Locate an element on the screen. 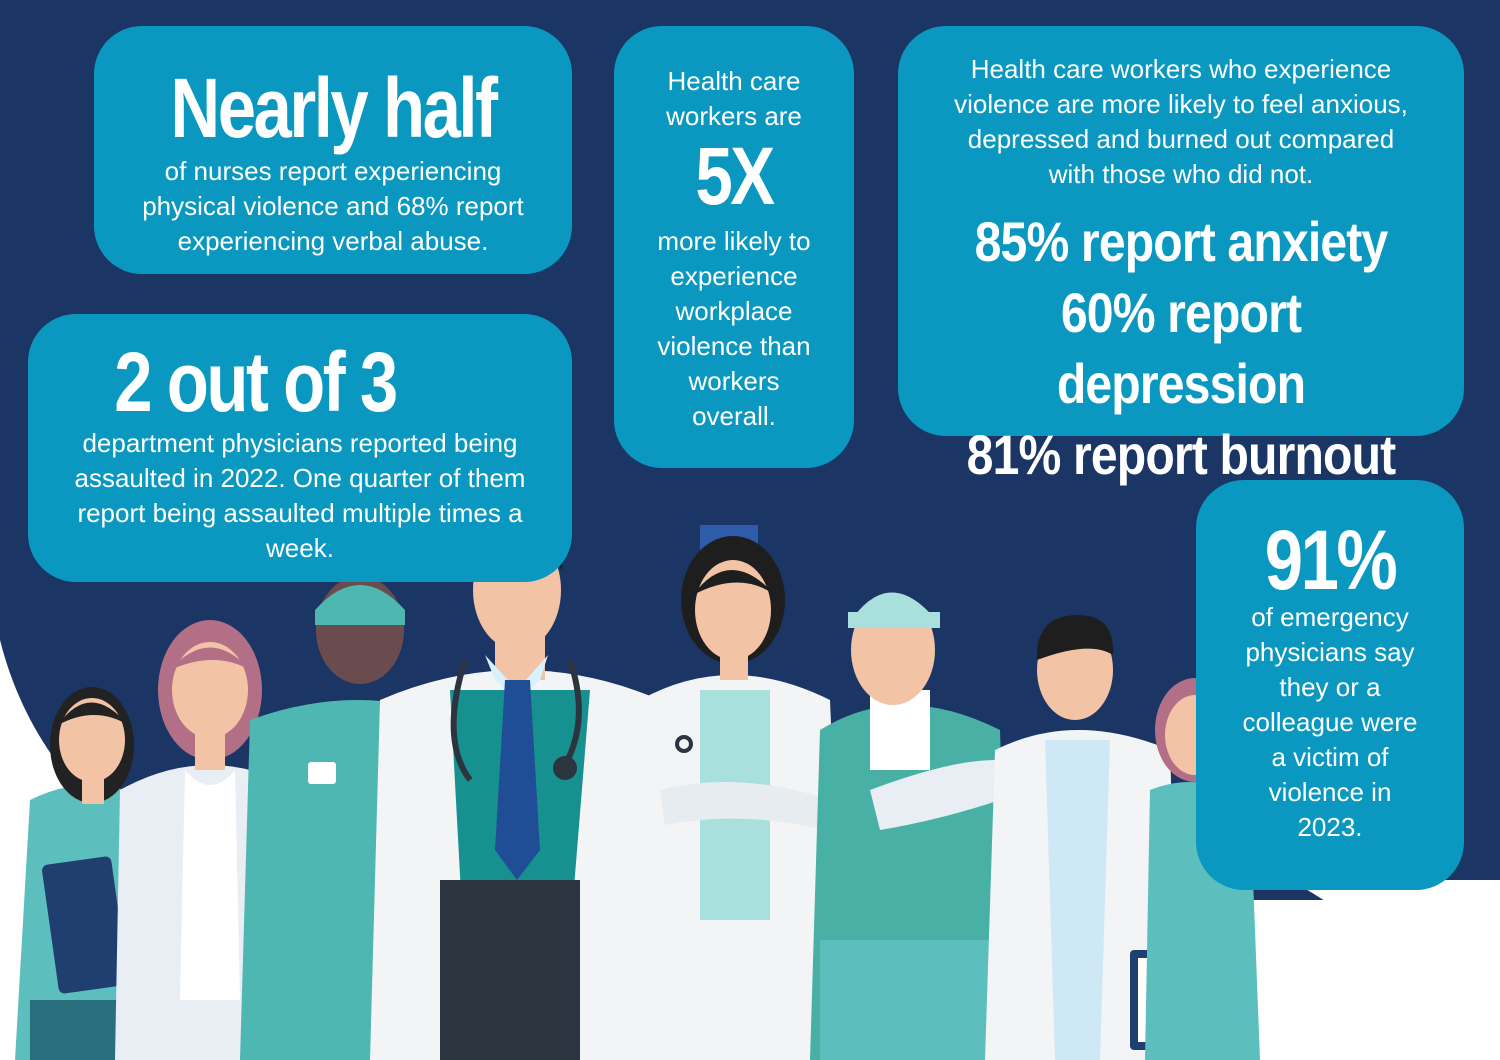 The image size is (1500, 1060). depression-stat: 60% report depression is located at coordinates (1181, 348).